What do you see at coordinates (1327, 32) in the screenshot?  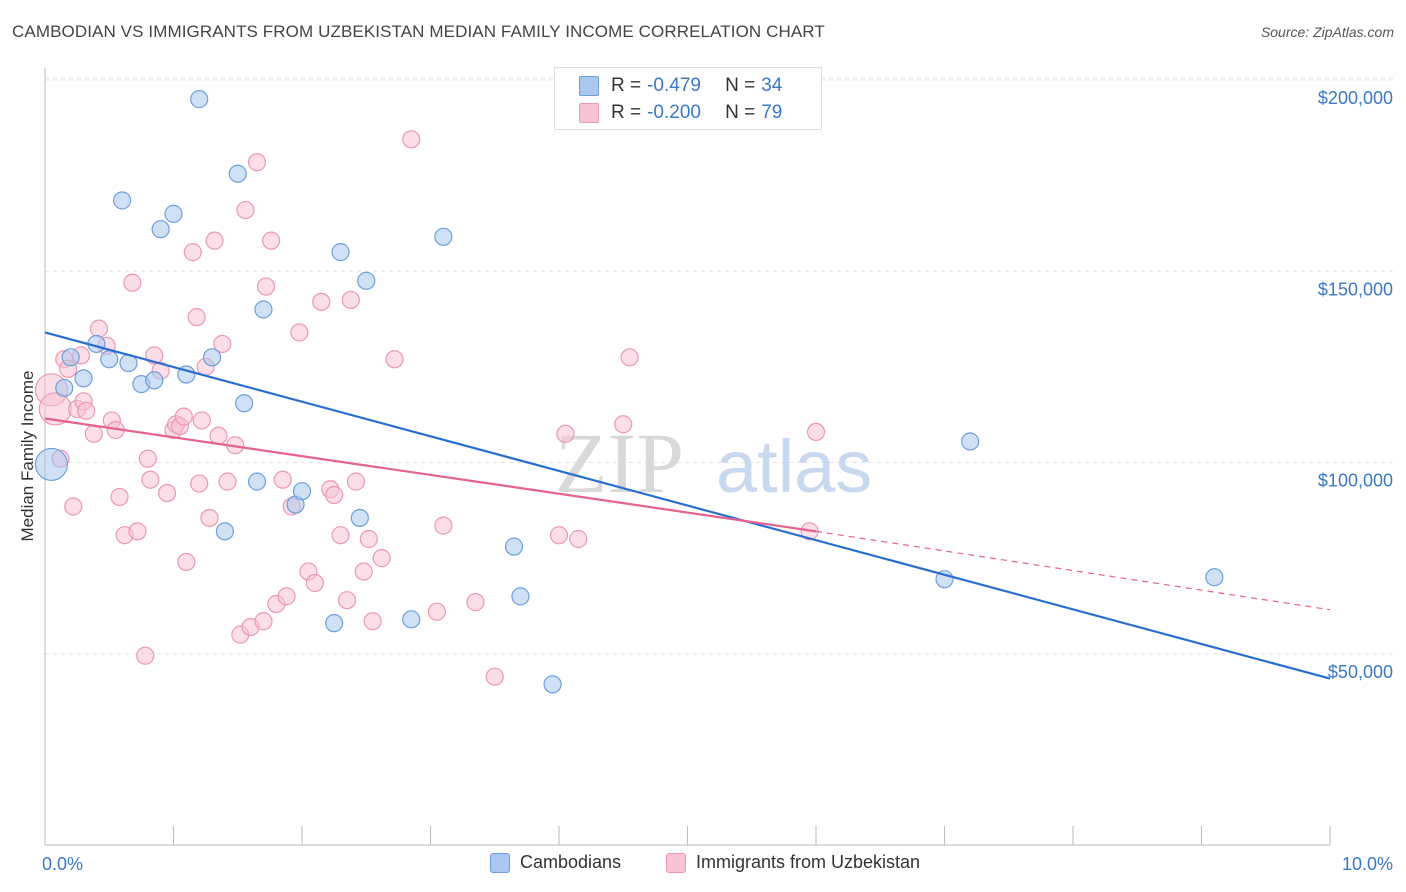 I see `chart-source: Source: ZipAtlas.com` at bounding box center [1327, 32].